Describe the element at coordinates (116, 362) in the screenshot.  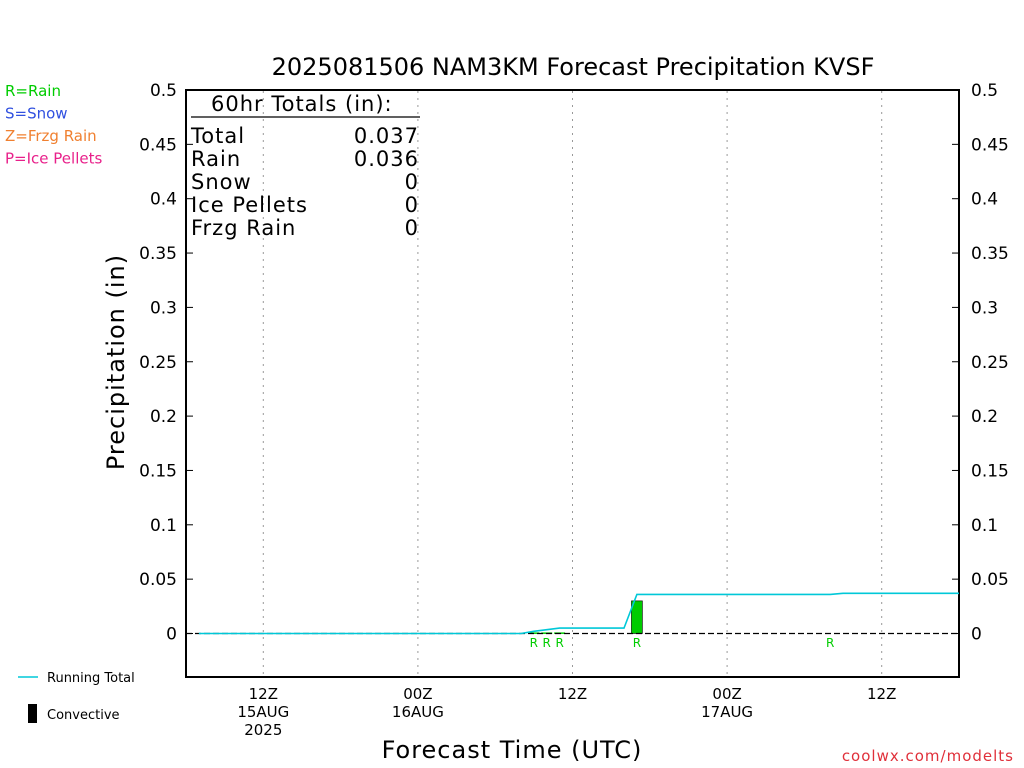
I see `y-axis-label: Precipitation (in)` at that location.